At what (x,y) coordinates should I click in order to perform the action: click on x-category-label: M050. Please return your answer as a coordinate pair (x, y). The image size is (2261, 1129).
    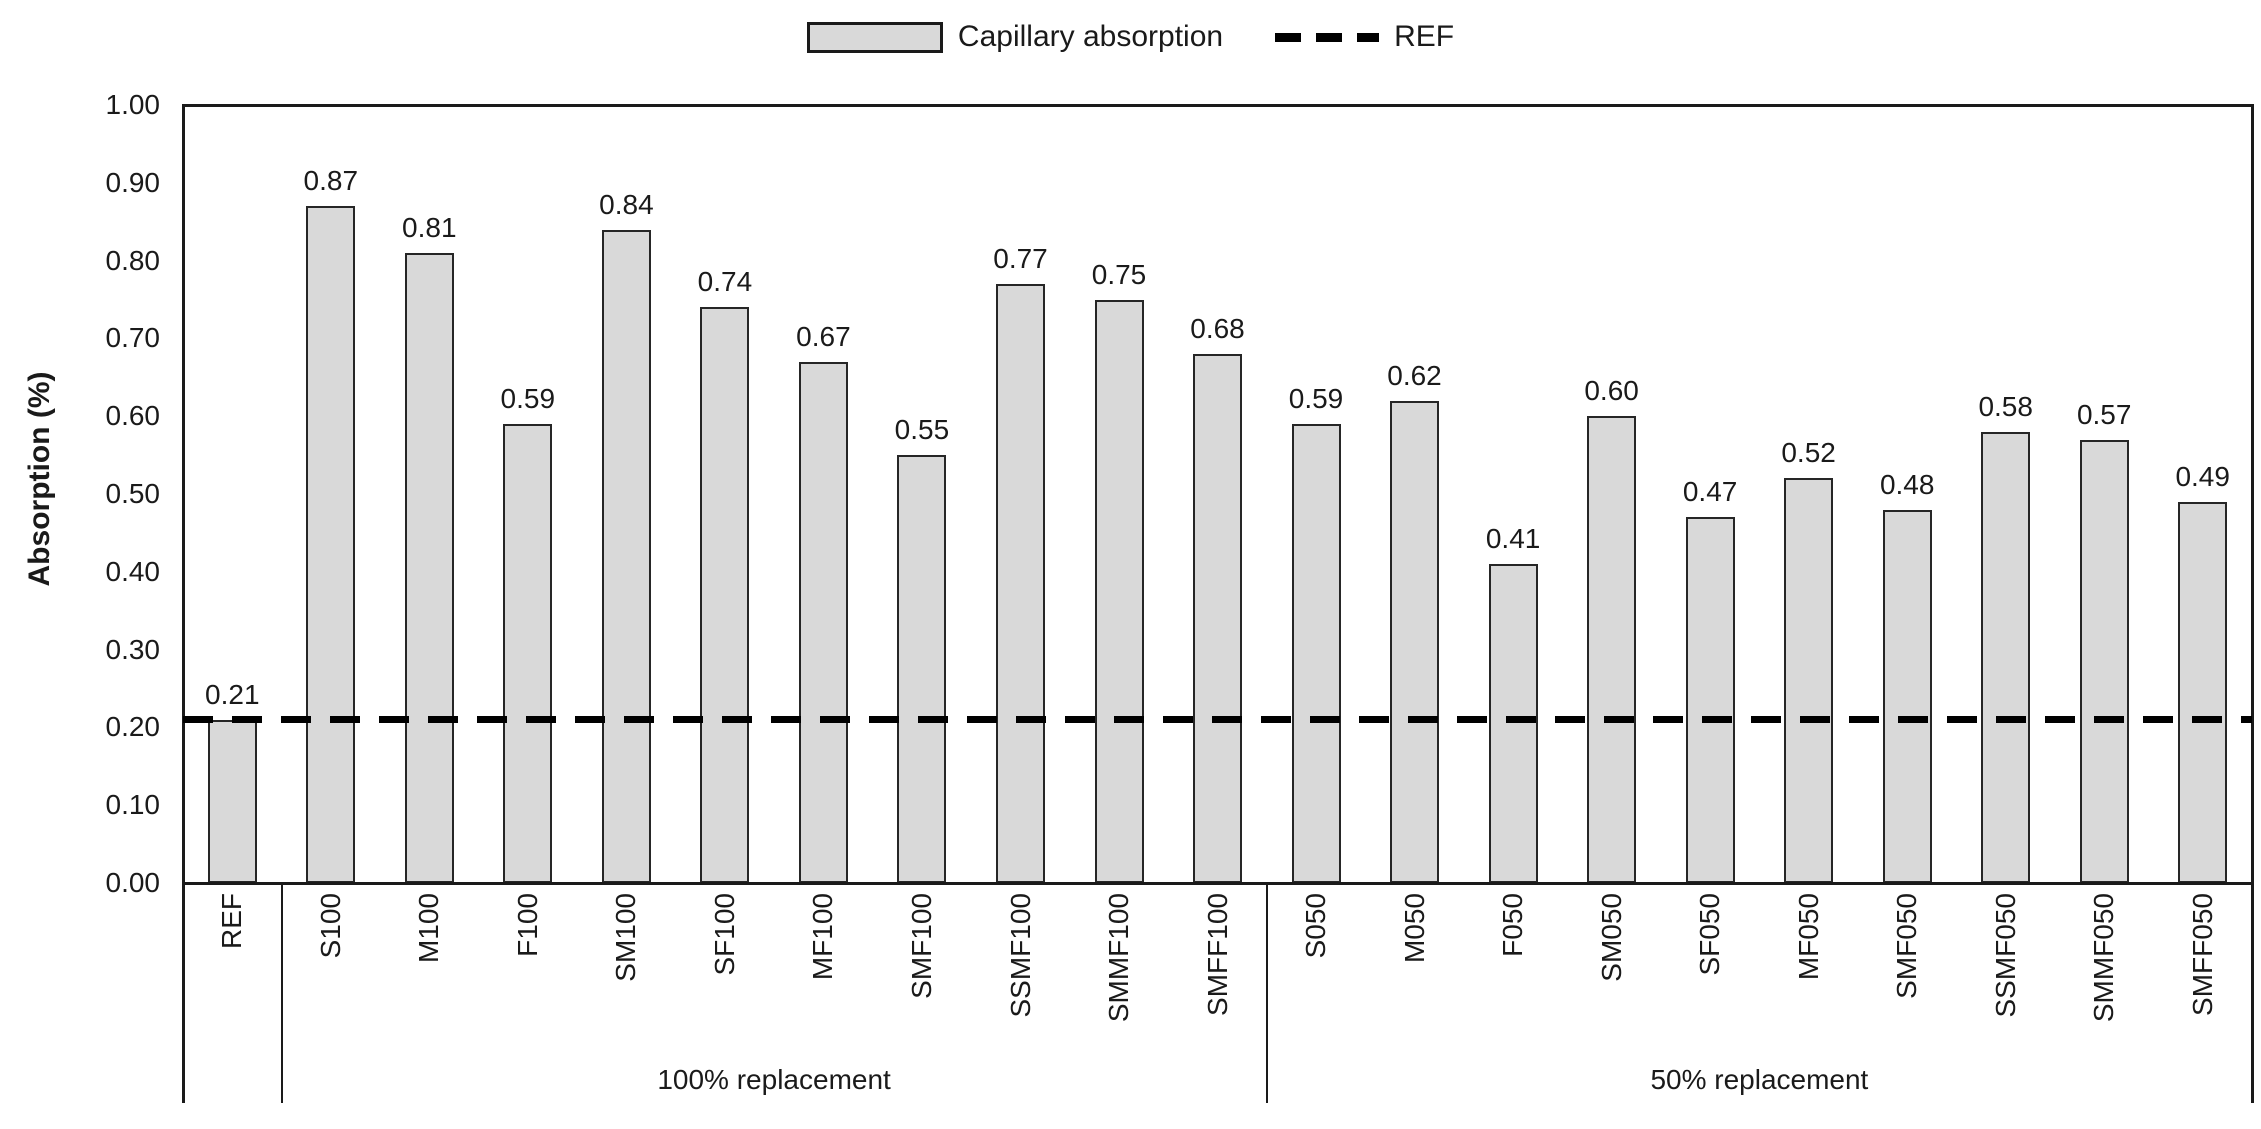
    Looking at the image, I should click on (1414, 928).